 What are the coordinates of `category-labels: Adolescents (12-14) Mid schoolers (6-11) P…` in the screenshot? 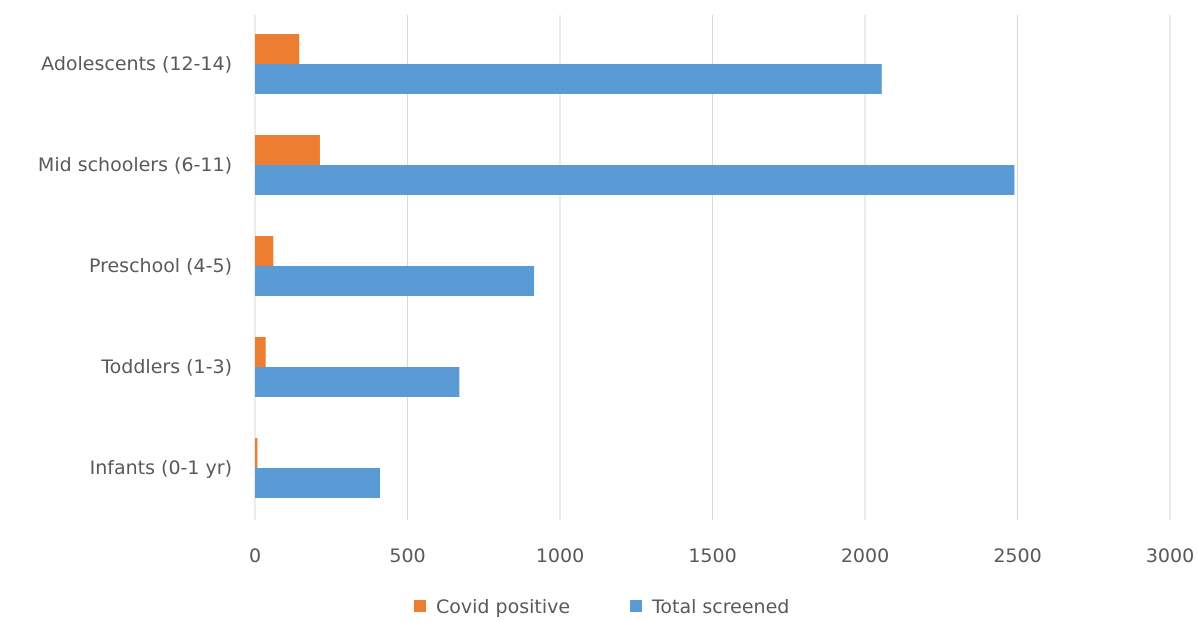 It's located at (135, 266).